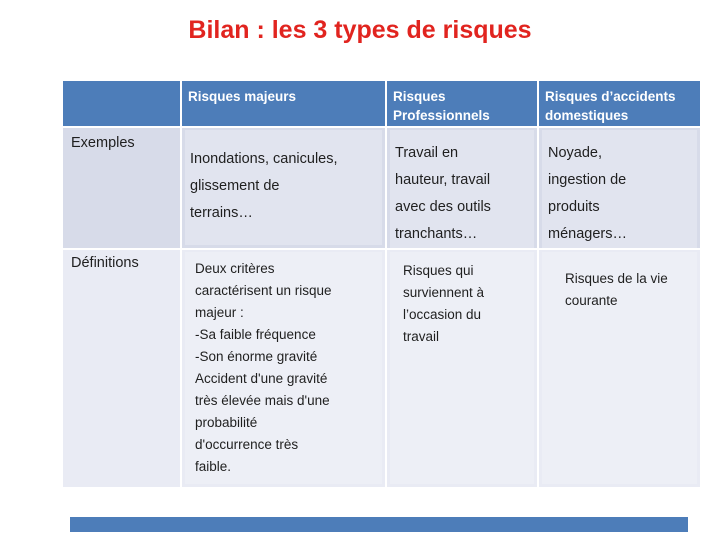  I want to click on text-box-definitions-domestiques: Risques de la vie courante, so click(619, 368).